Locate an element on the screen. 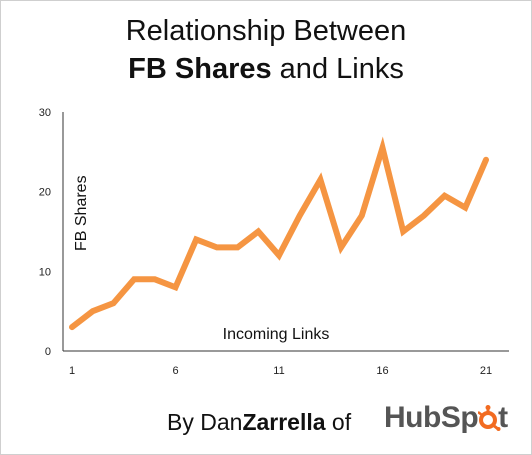  x-tick-label: 11 is located at coordinates (278, 371).